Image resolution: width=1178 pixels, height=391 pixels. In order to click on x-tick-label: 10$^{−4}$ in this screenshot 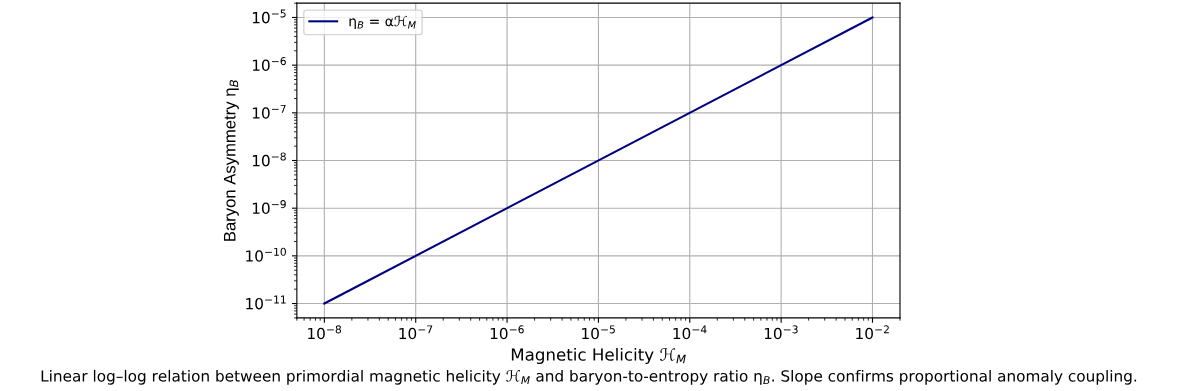, I will do `click(690, 332)`.